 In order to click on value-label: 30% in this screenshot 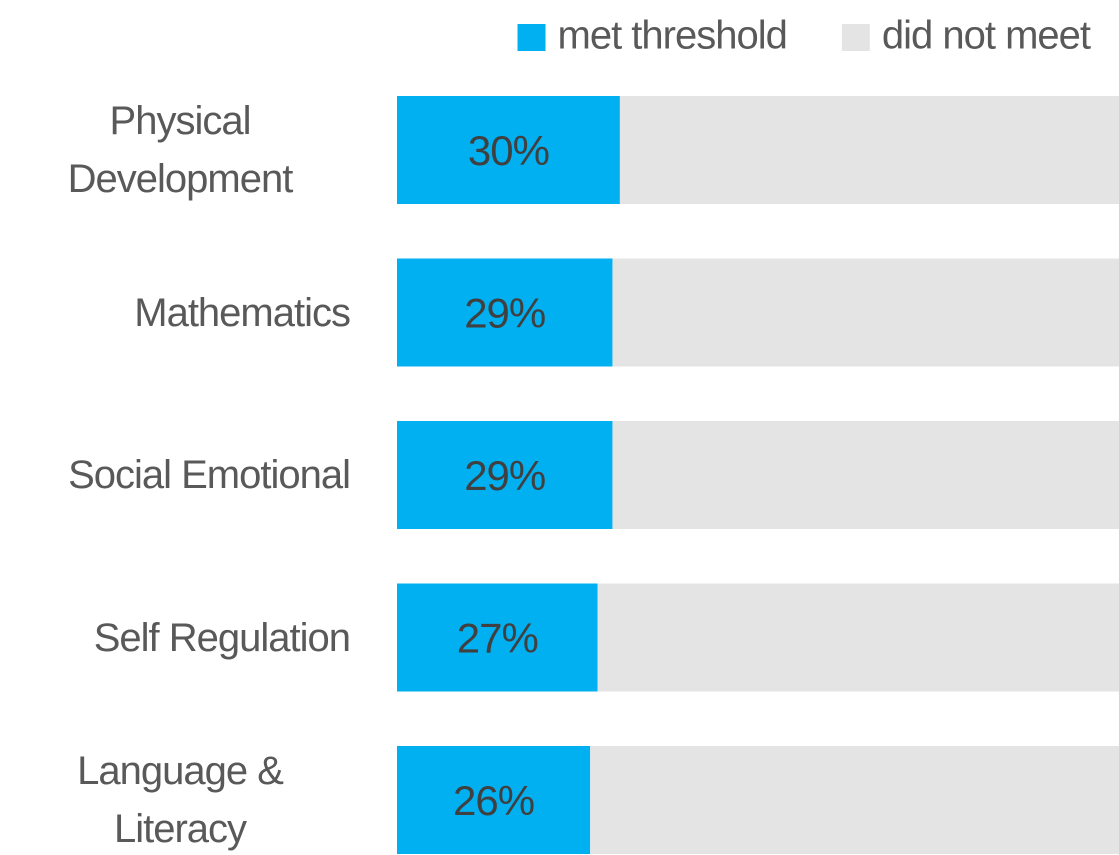, I will do `click(508, 150)`.